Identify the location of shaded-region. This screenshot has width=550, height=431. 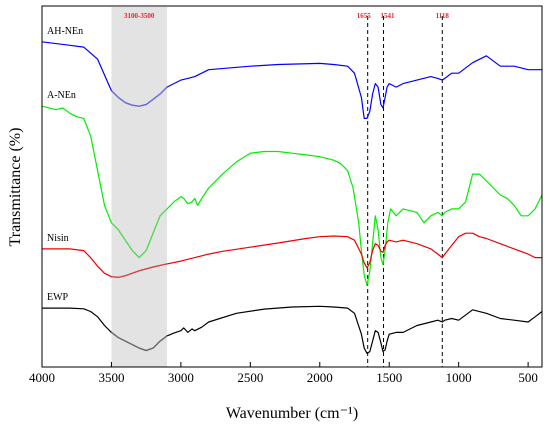
(139, 187).